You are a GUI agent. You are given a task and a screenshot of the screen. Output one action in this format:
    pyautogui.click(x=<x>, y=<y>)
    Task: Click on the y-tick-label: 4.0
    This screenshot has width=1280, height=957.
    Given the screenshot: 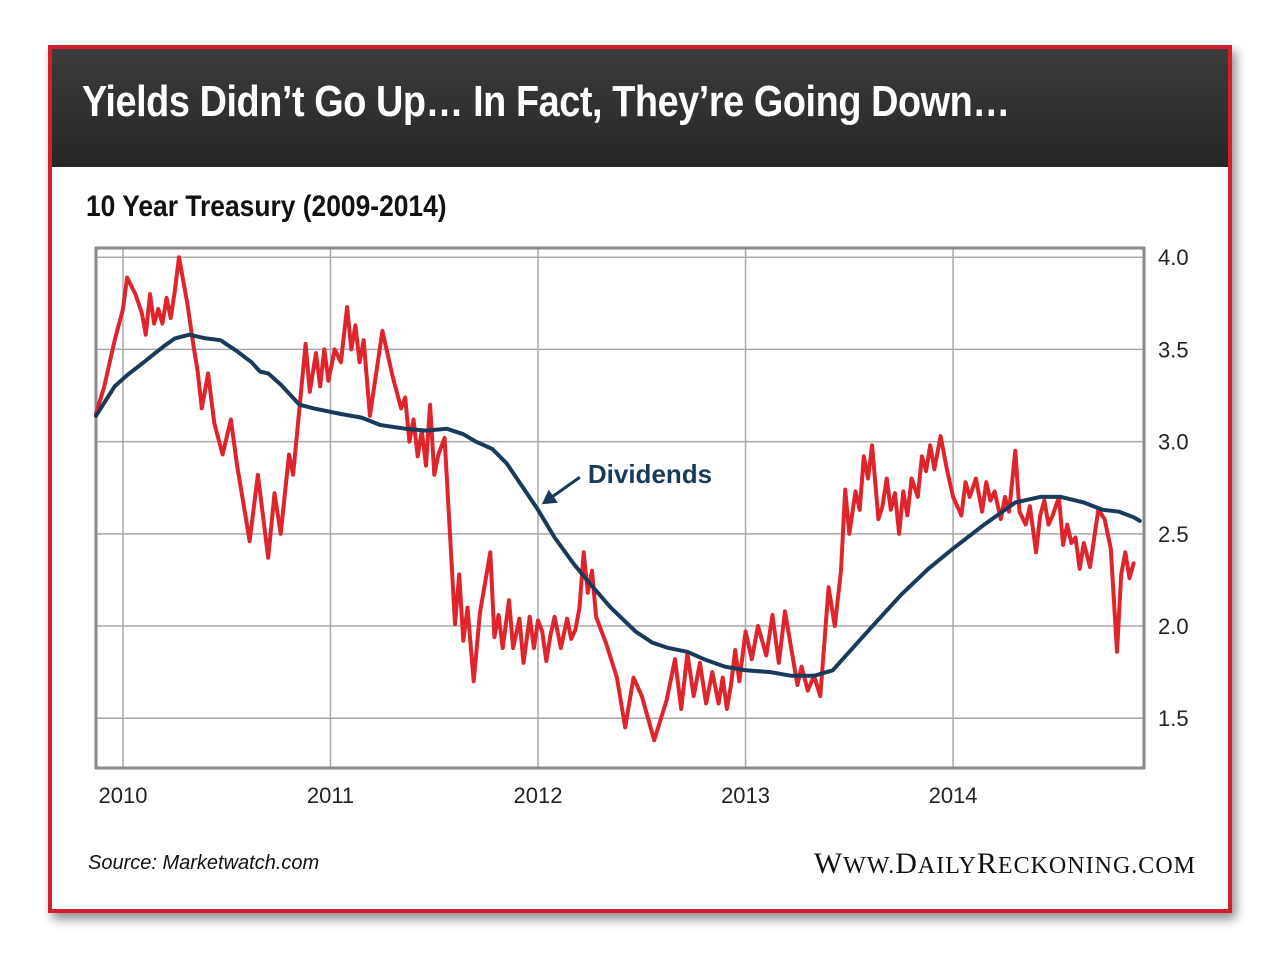 What is the action you would take?
    pyautogui.click(x=1173, y=257)
    